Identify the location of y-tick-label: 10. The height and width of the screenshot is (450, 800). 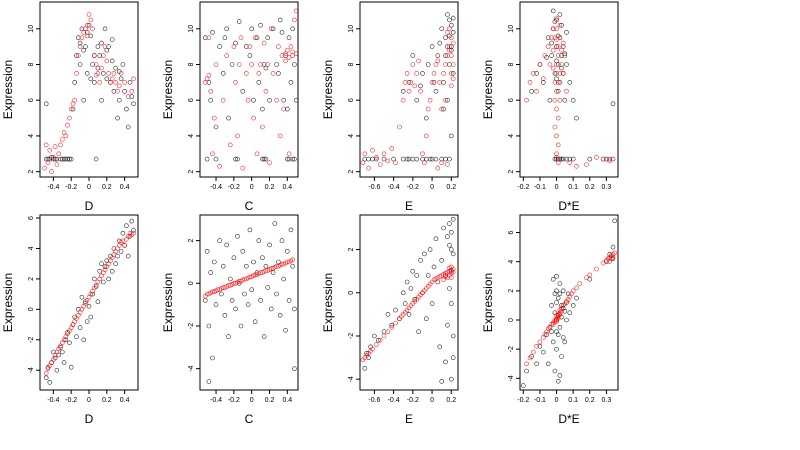
(191, 29).